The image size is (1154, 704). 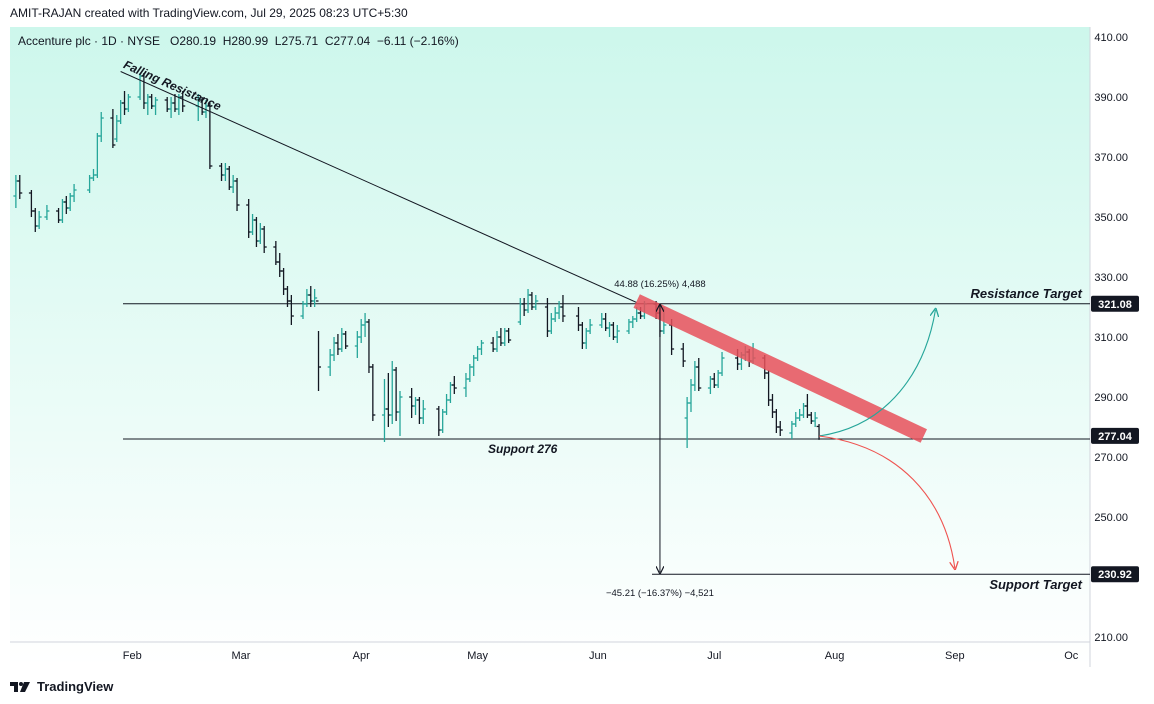 What do you see at coordinates (598, 656) in the screenshot?
I see `x-tick-label: Jun` at bounding box center [598, 656].